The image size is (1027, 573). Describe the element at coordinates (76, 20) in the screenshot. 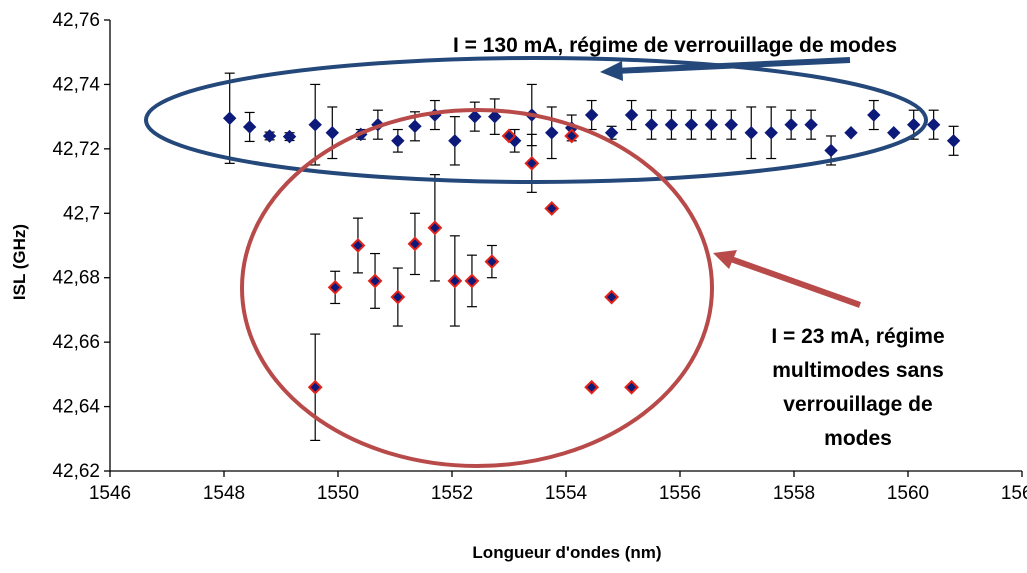

I see `y-tick-label: 42,76` at that location.